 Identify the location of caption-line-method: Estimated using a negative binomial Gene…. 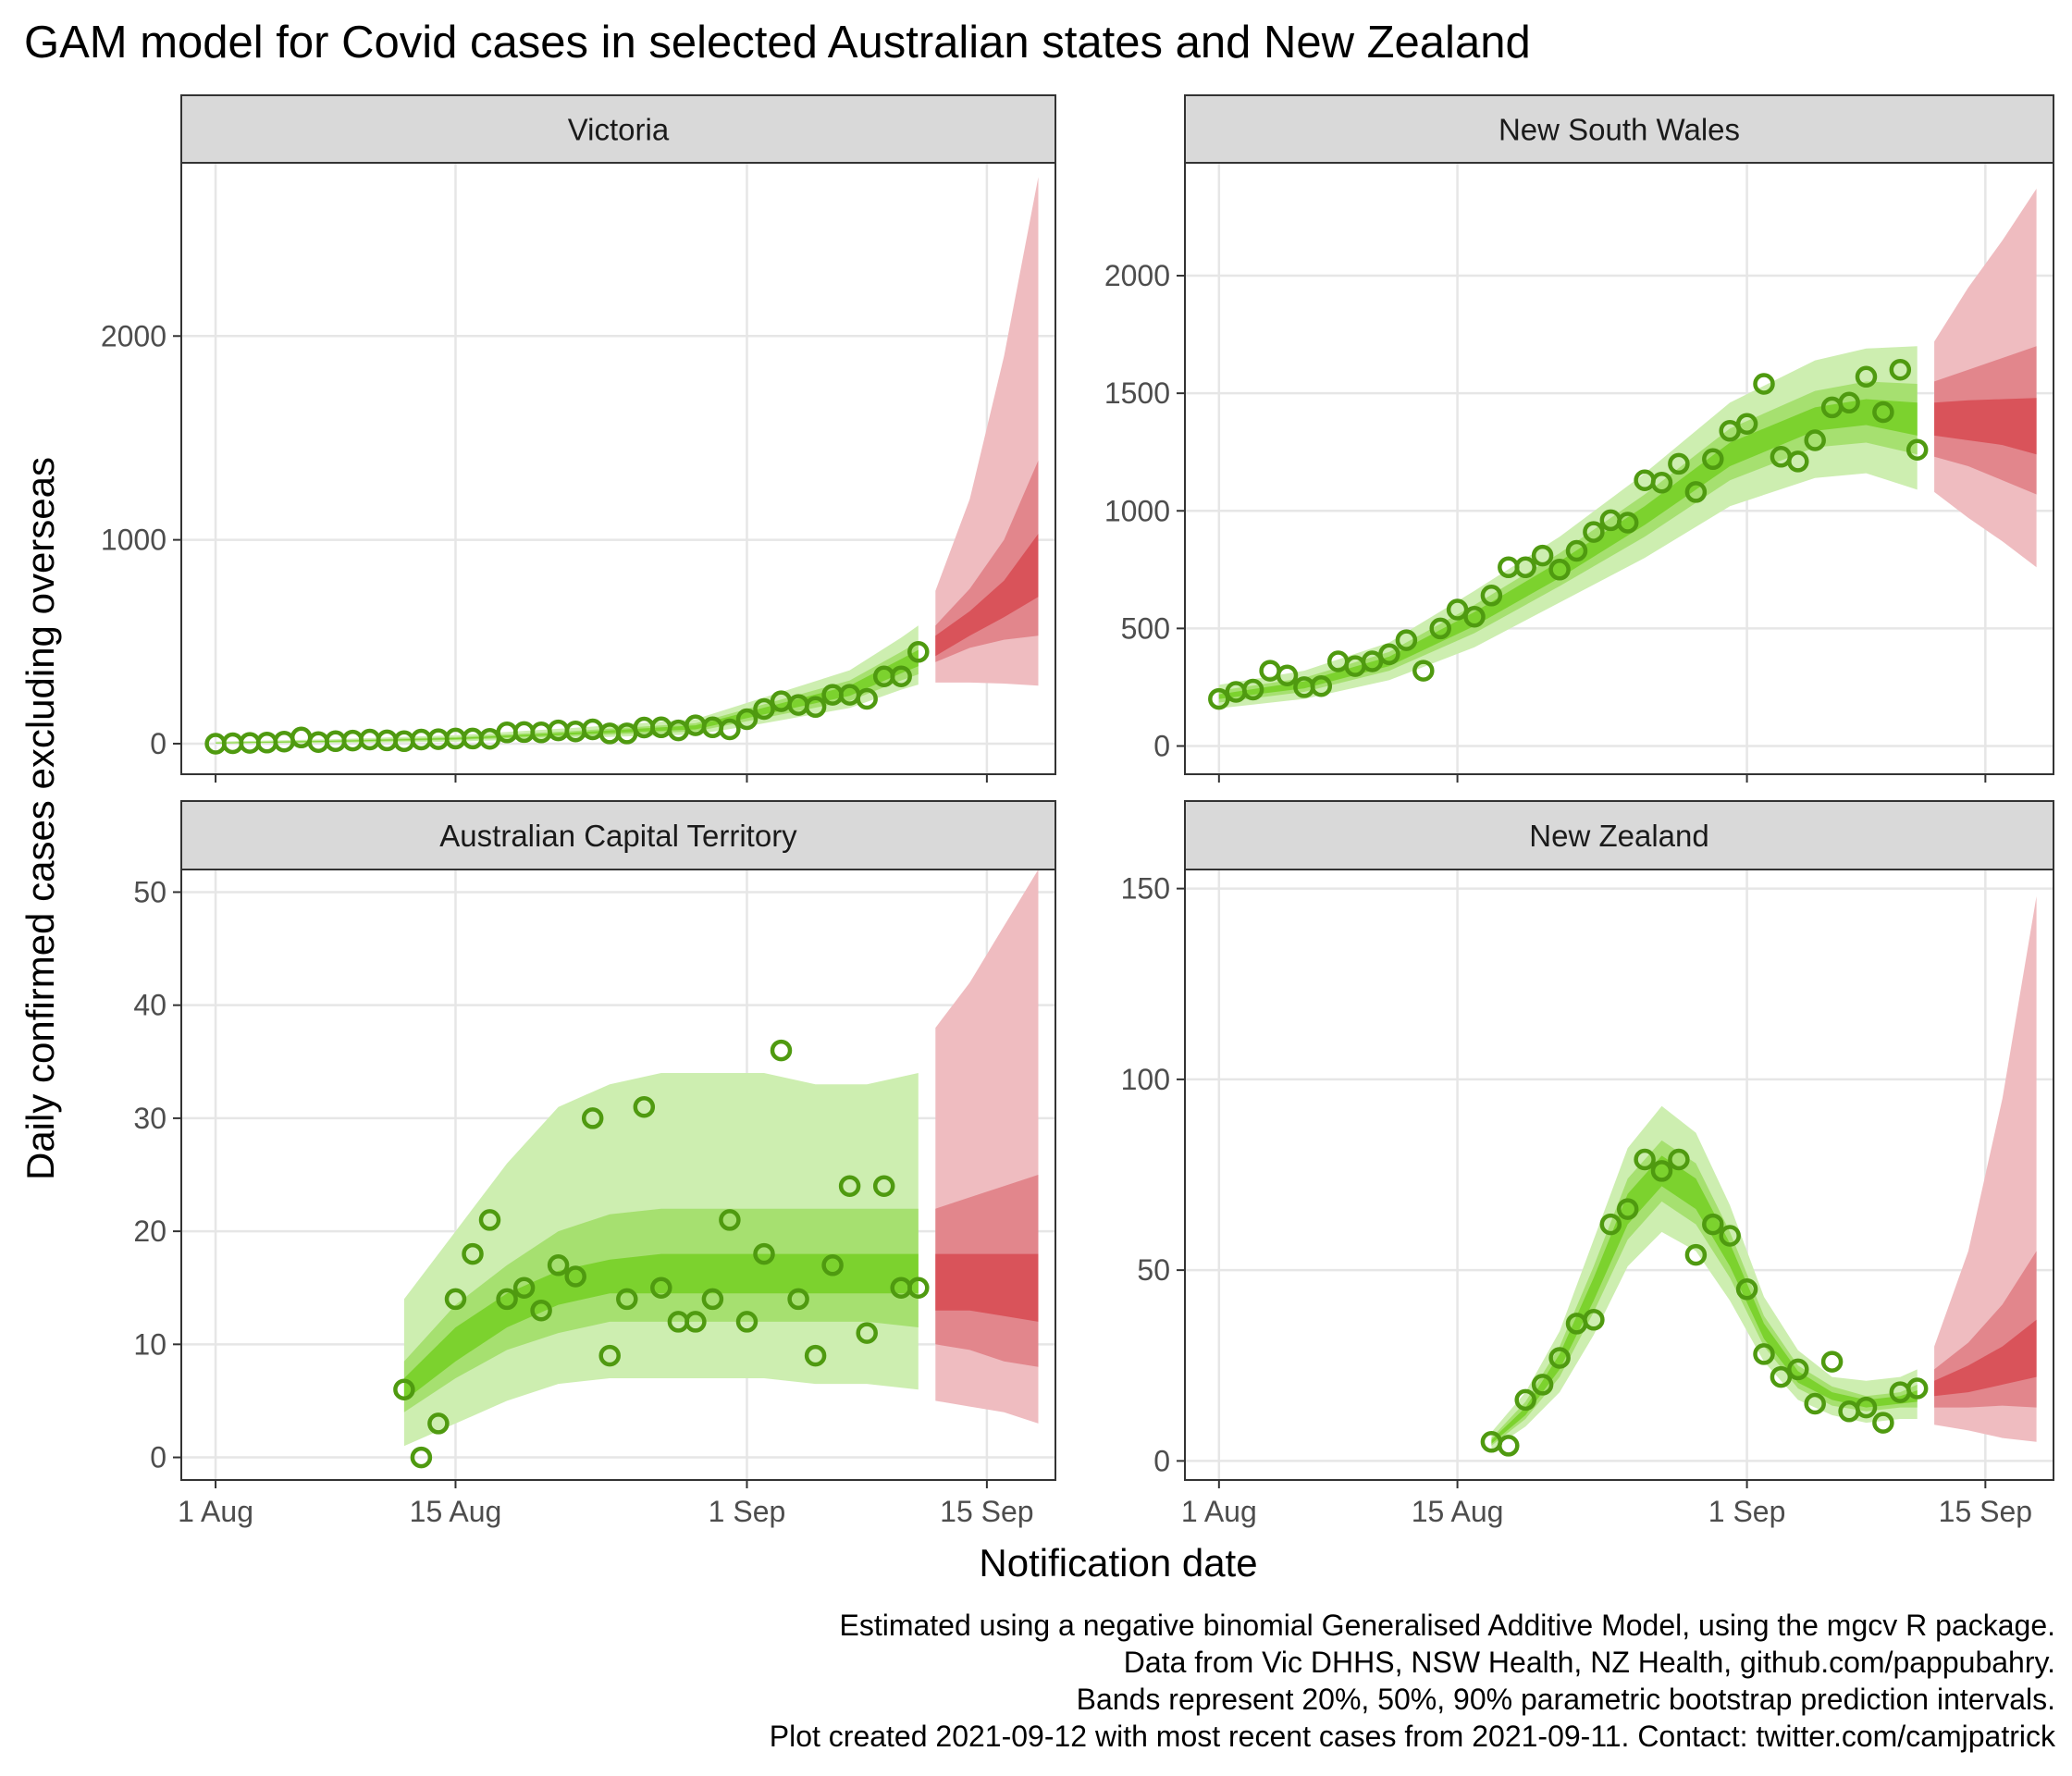
(1447, 1625).